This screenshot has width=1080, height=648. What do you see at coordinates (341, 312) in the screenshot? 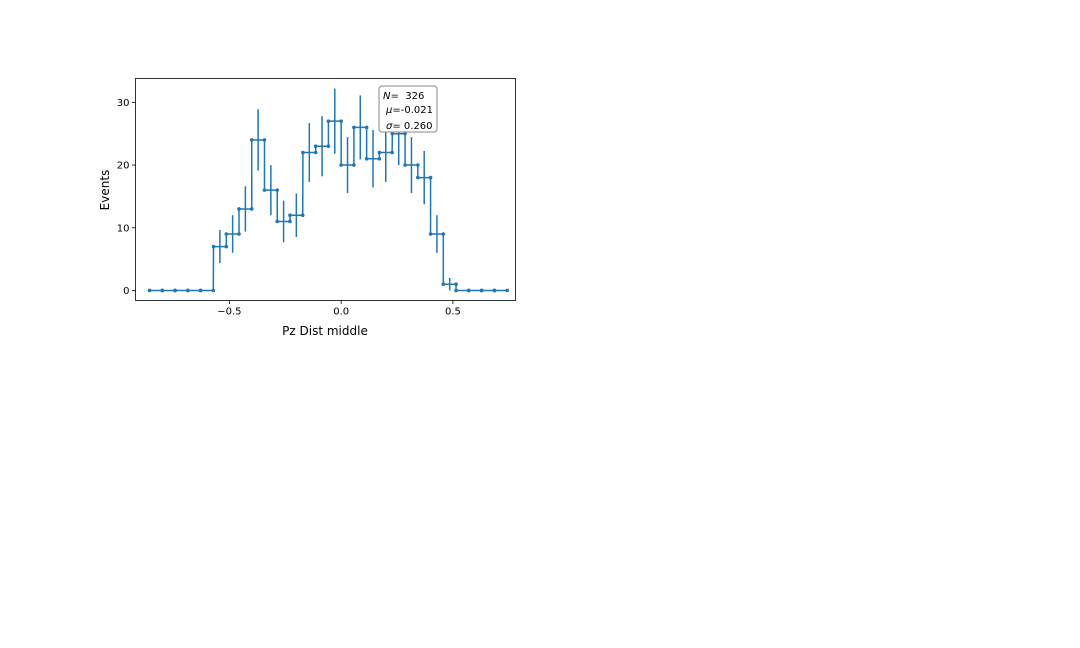
I see `x-tick-label: 0.0` at bounding box center [341, 312].